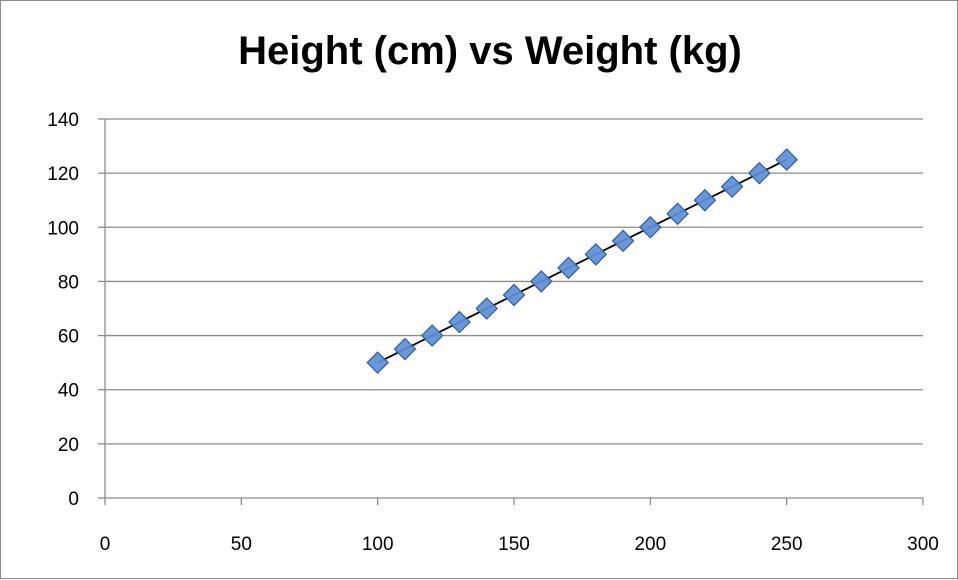  What do you see at coordinates (787, 544) in the screenshot?
I see `x-tick-label: 250` at bounding box center [787, 544].